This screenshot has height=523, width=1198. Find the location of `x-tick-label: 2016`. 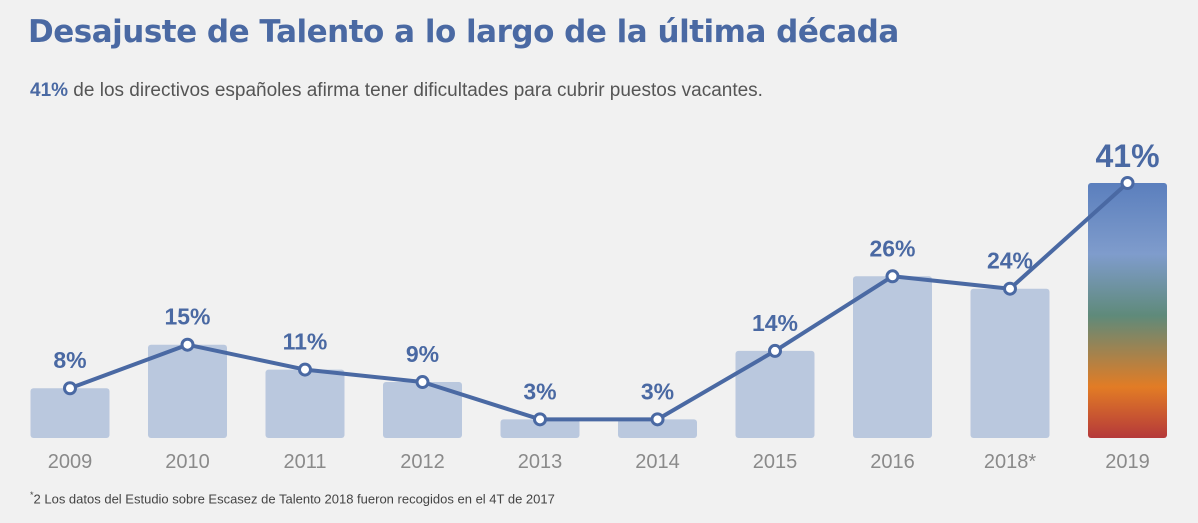

x-tick-label: 2016 is located at coordinates (892, 462).